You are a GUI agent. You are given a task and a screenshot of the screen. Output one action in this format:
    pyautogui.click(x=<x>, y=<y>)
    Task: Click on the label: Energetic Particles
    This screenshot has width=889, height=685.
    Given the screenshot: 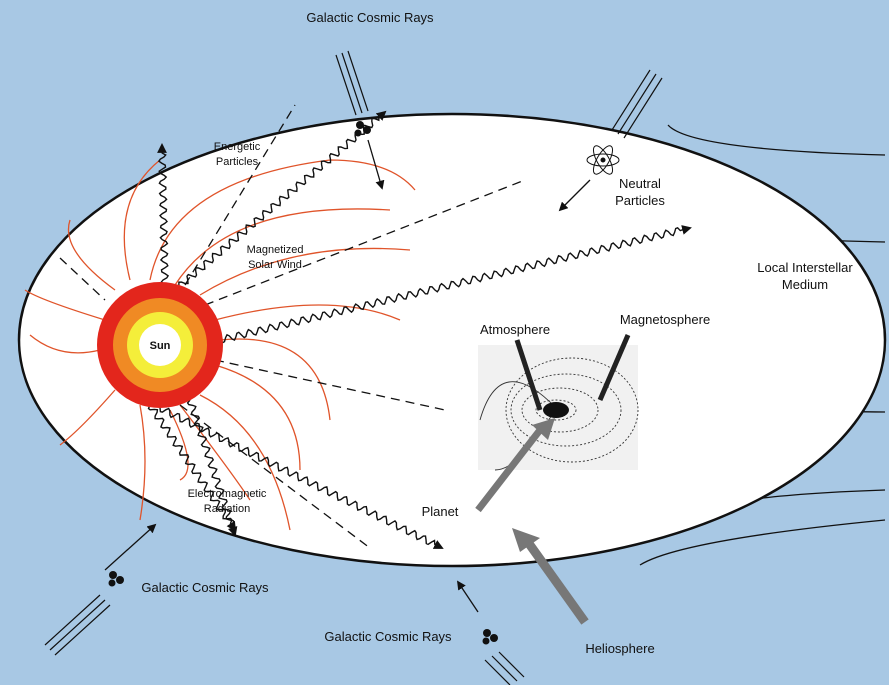 What is the action you would take?
    pyautogui.click(x=237, y=154)
    